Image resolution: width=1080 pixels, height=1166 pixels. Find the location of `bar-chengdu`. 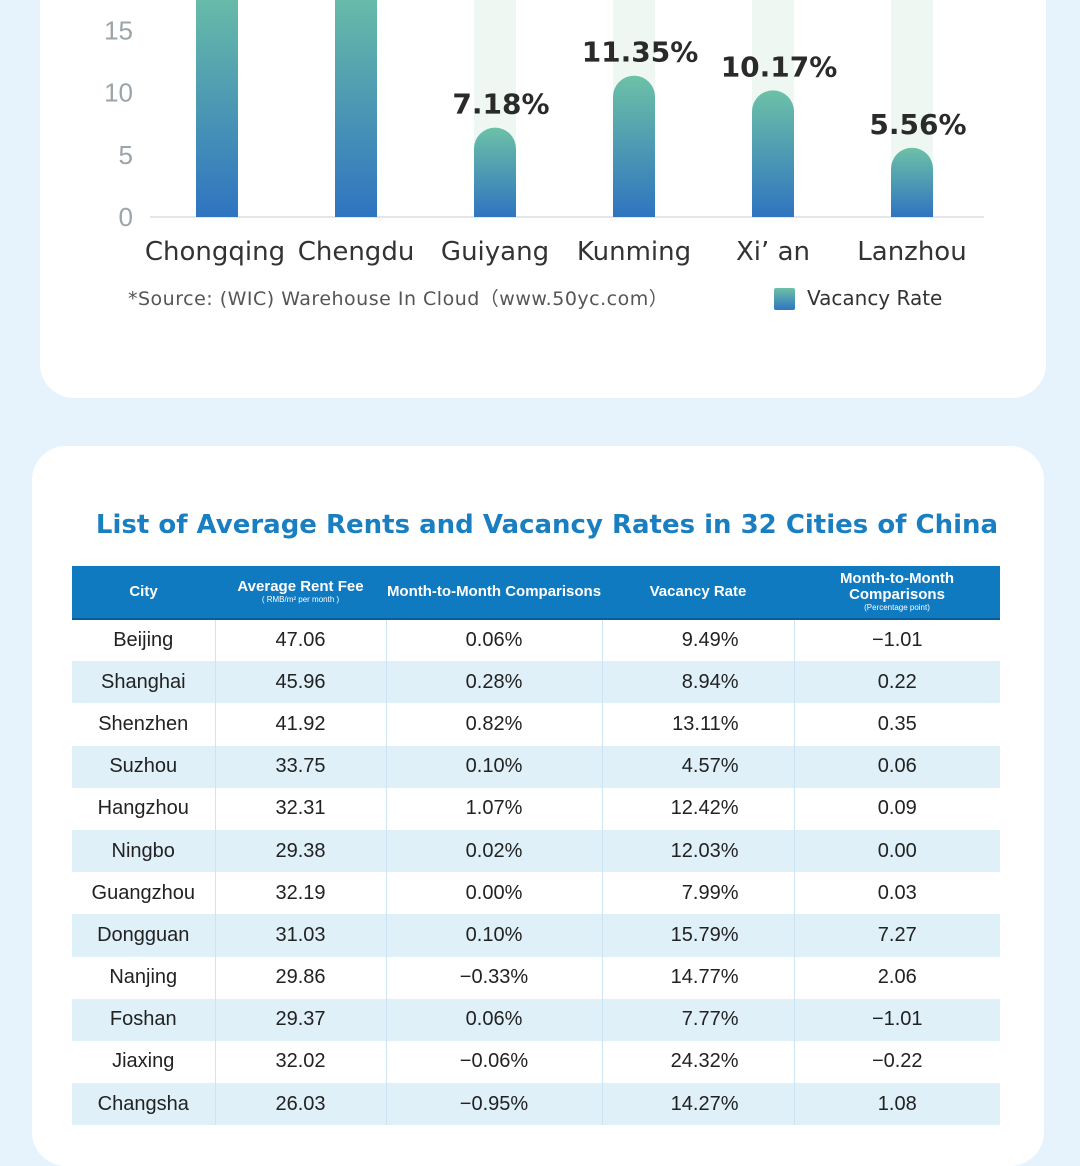

bar-chengdu is located at coordinates (356, 108).